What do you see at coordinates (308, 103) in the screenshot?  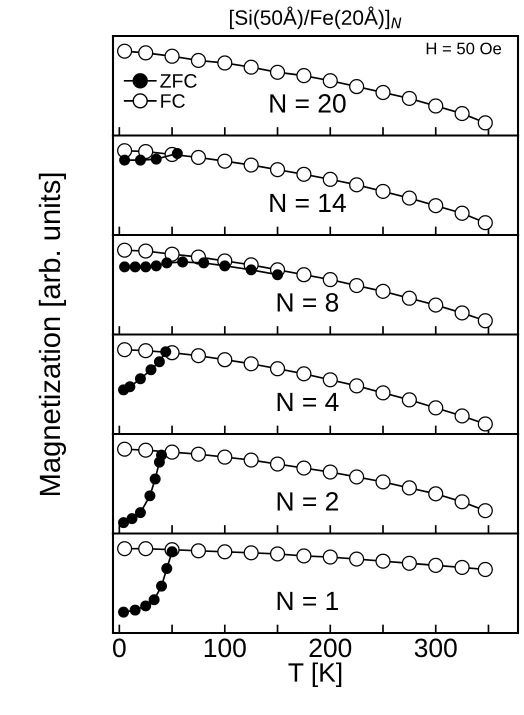 I see `annotation: N = 20` at bounding box center [308, 103].